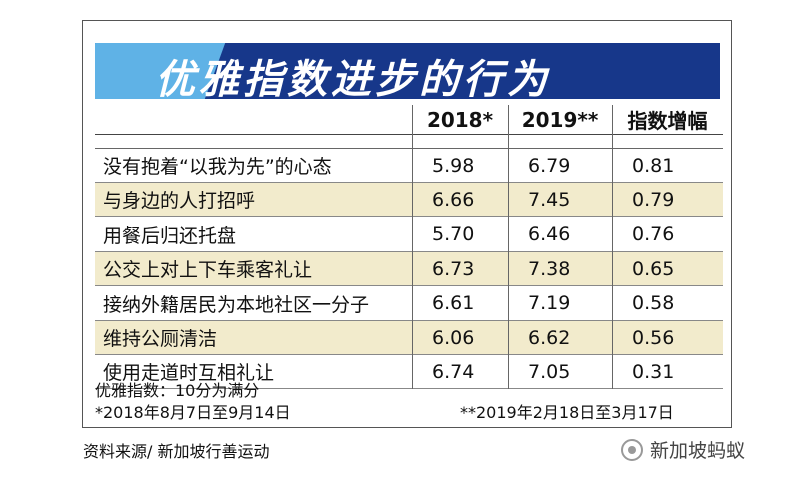 The image size is (800, 487). Describe the element at coordinates (409, 235) in the screenshot. I see `table-row: 用餐后归还托盘 5.70 6.46 0.76` at that location.